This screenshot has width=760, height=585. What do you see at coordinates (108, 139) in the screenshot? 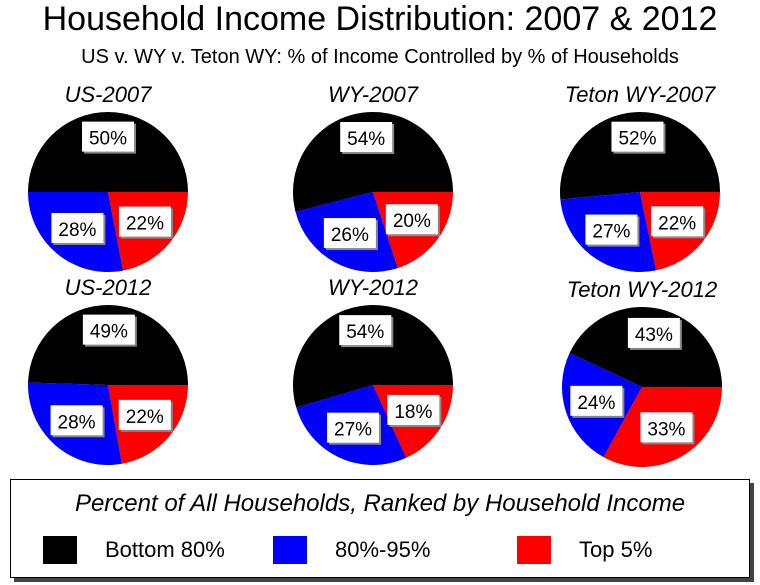
I see `data-label: 50%` at bounding box center [108, 139].